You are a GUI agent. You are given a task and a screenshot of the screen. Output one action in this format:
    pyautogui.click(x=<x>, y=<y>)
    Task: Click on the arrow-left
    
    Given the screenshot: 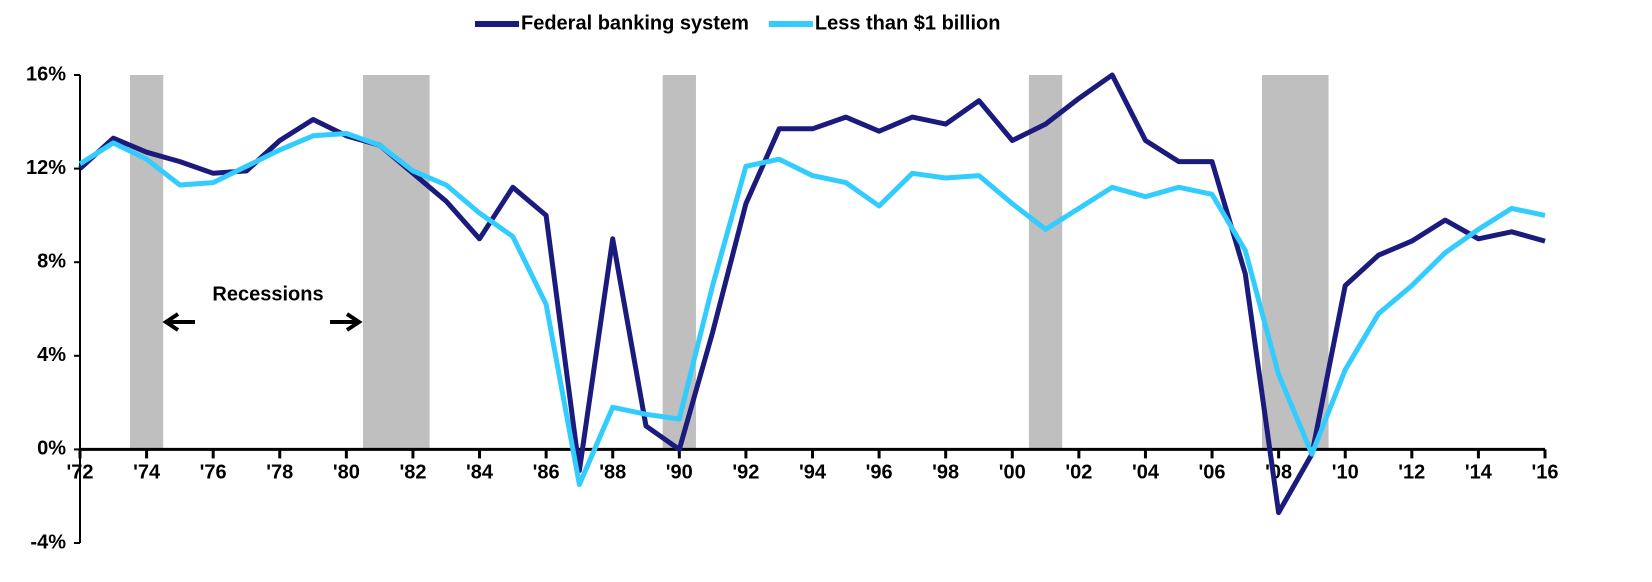 What is the action you would take?
    pyautogui.click(x=178, y=322)
    